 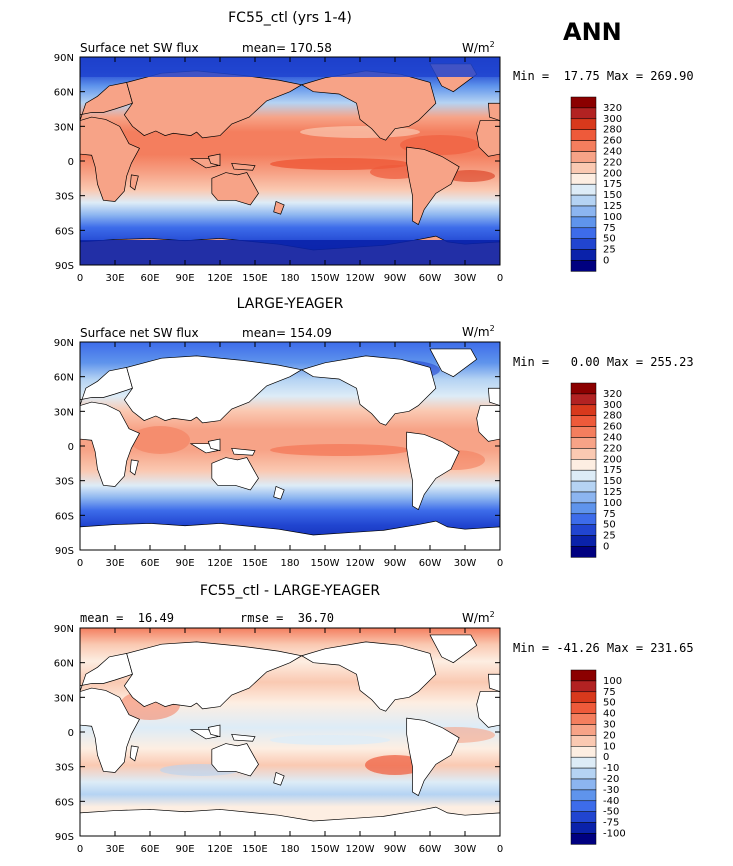 I want to click on colorbar-label: 20, so click(x=609, y=735).